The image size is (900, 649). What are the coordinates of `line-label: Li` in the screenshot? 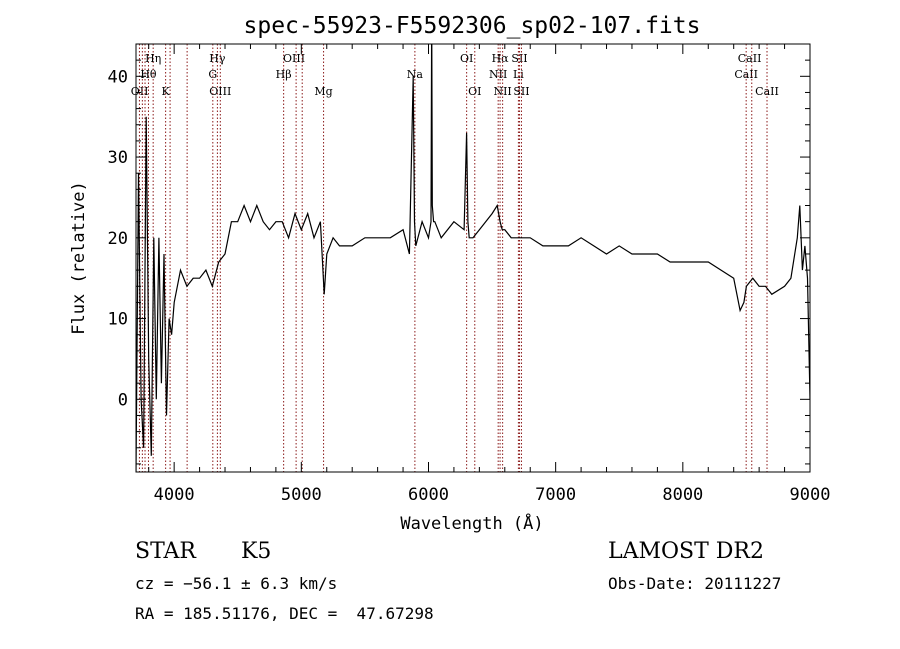 It's located at (518, 74).